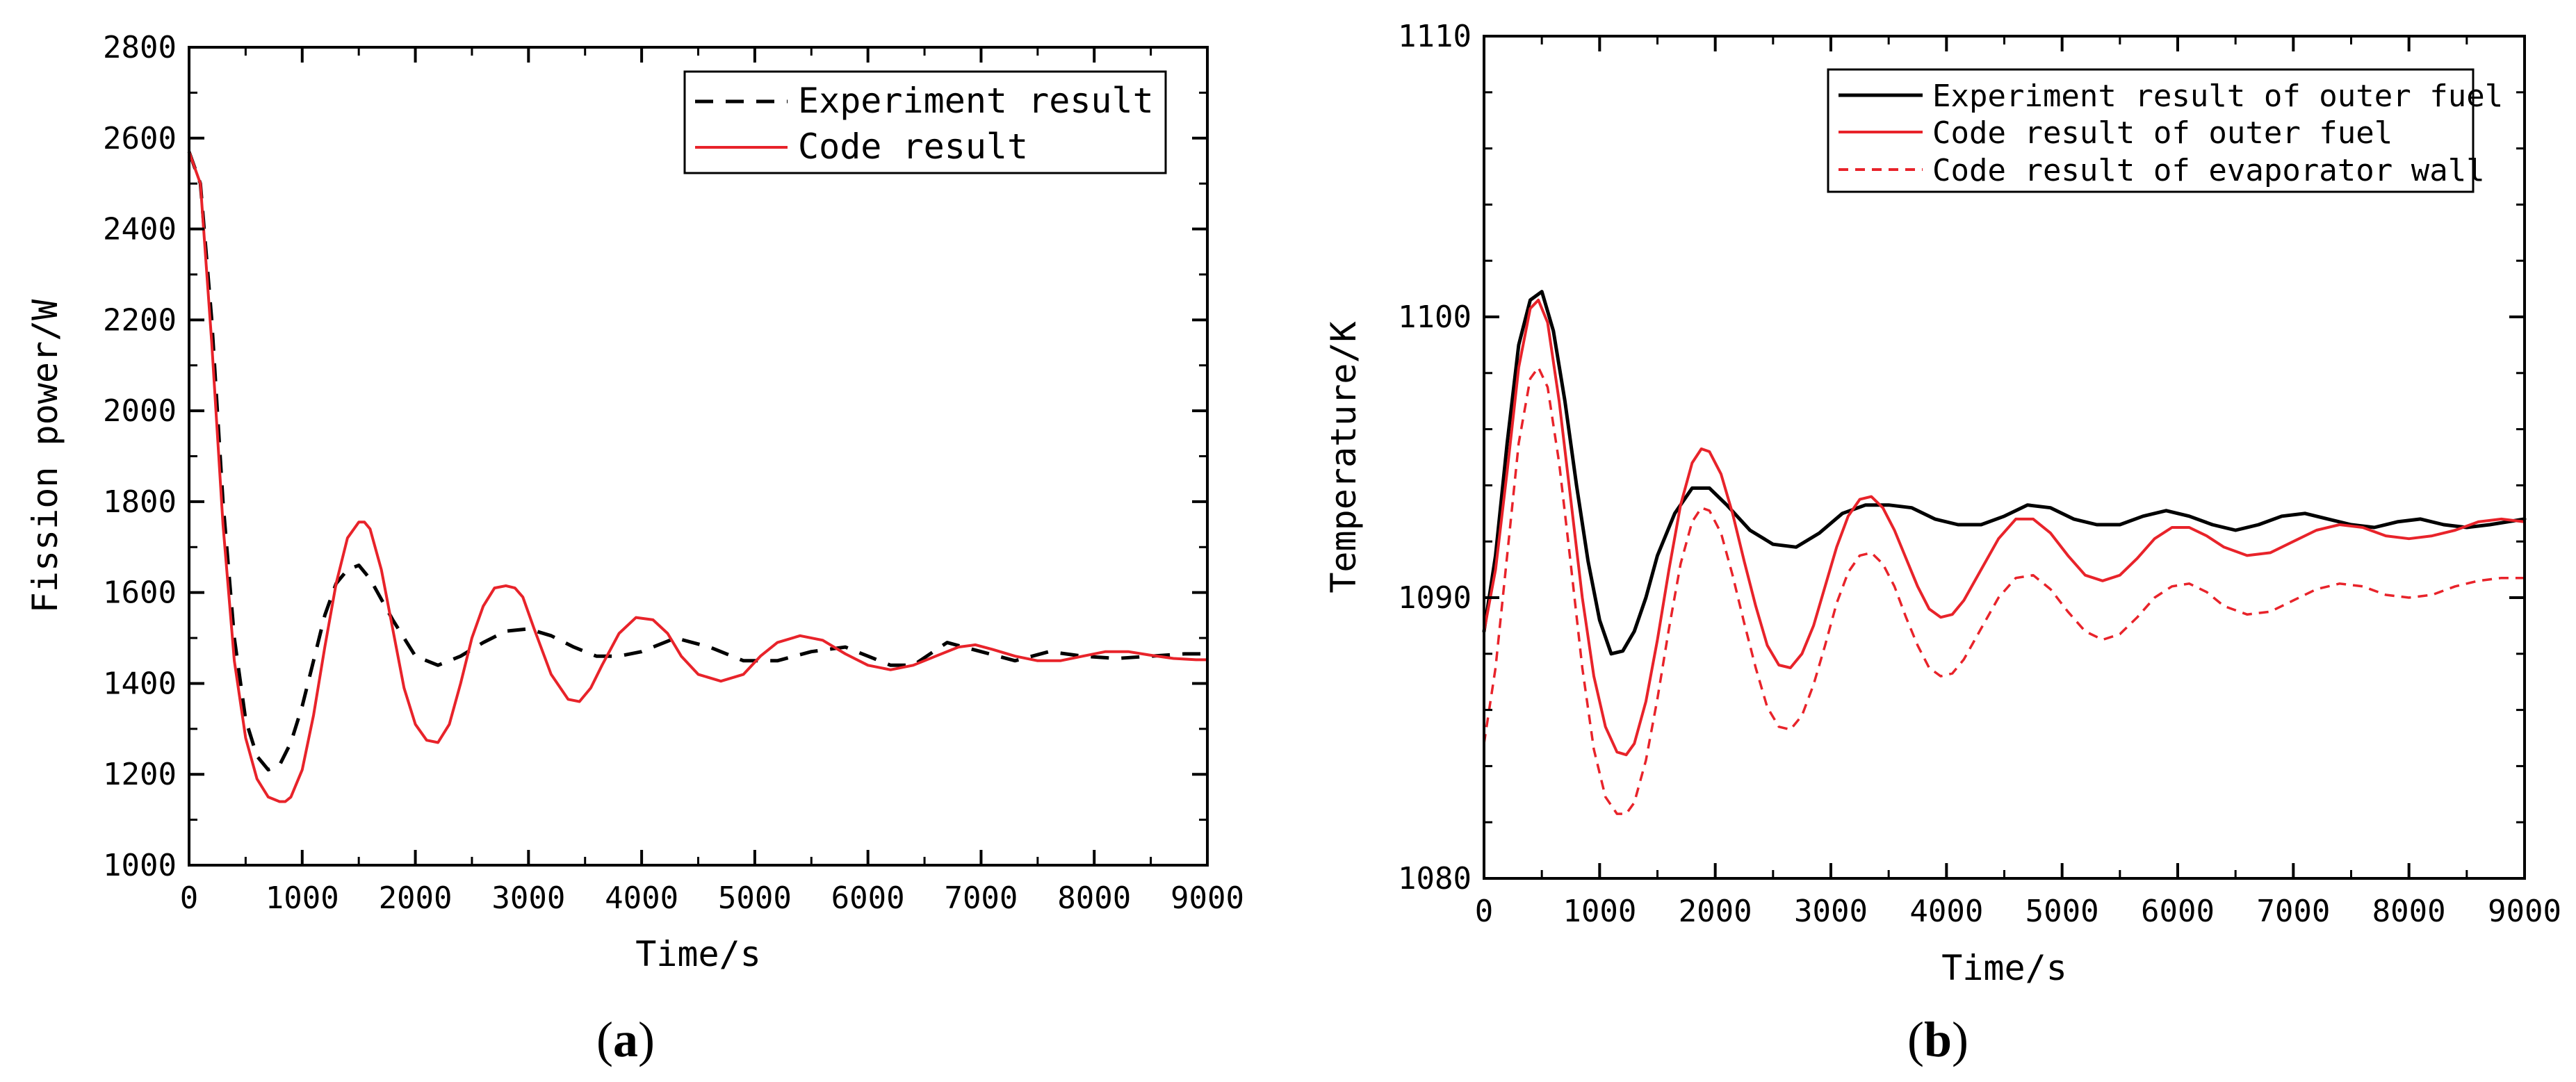  I want to click on x-tick-label-a: 7000, so click(981, 898).